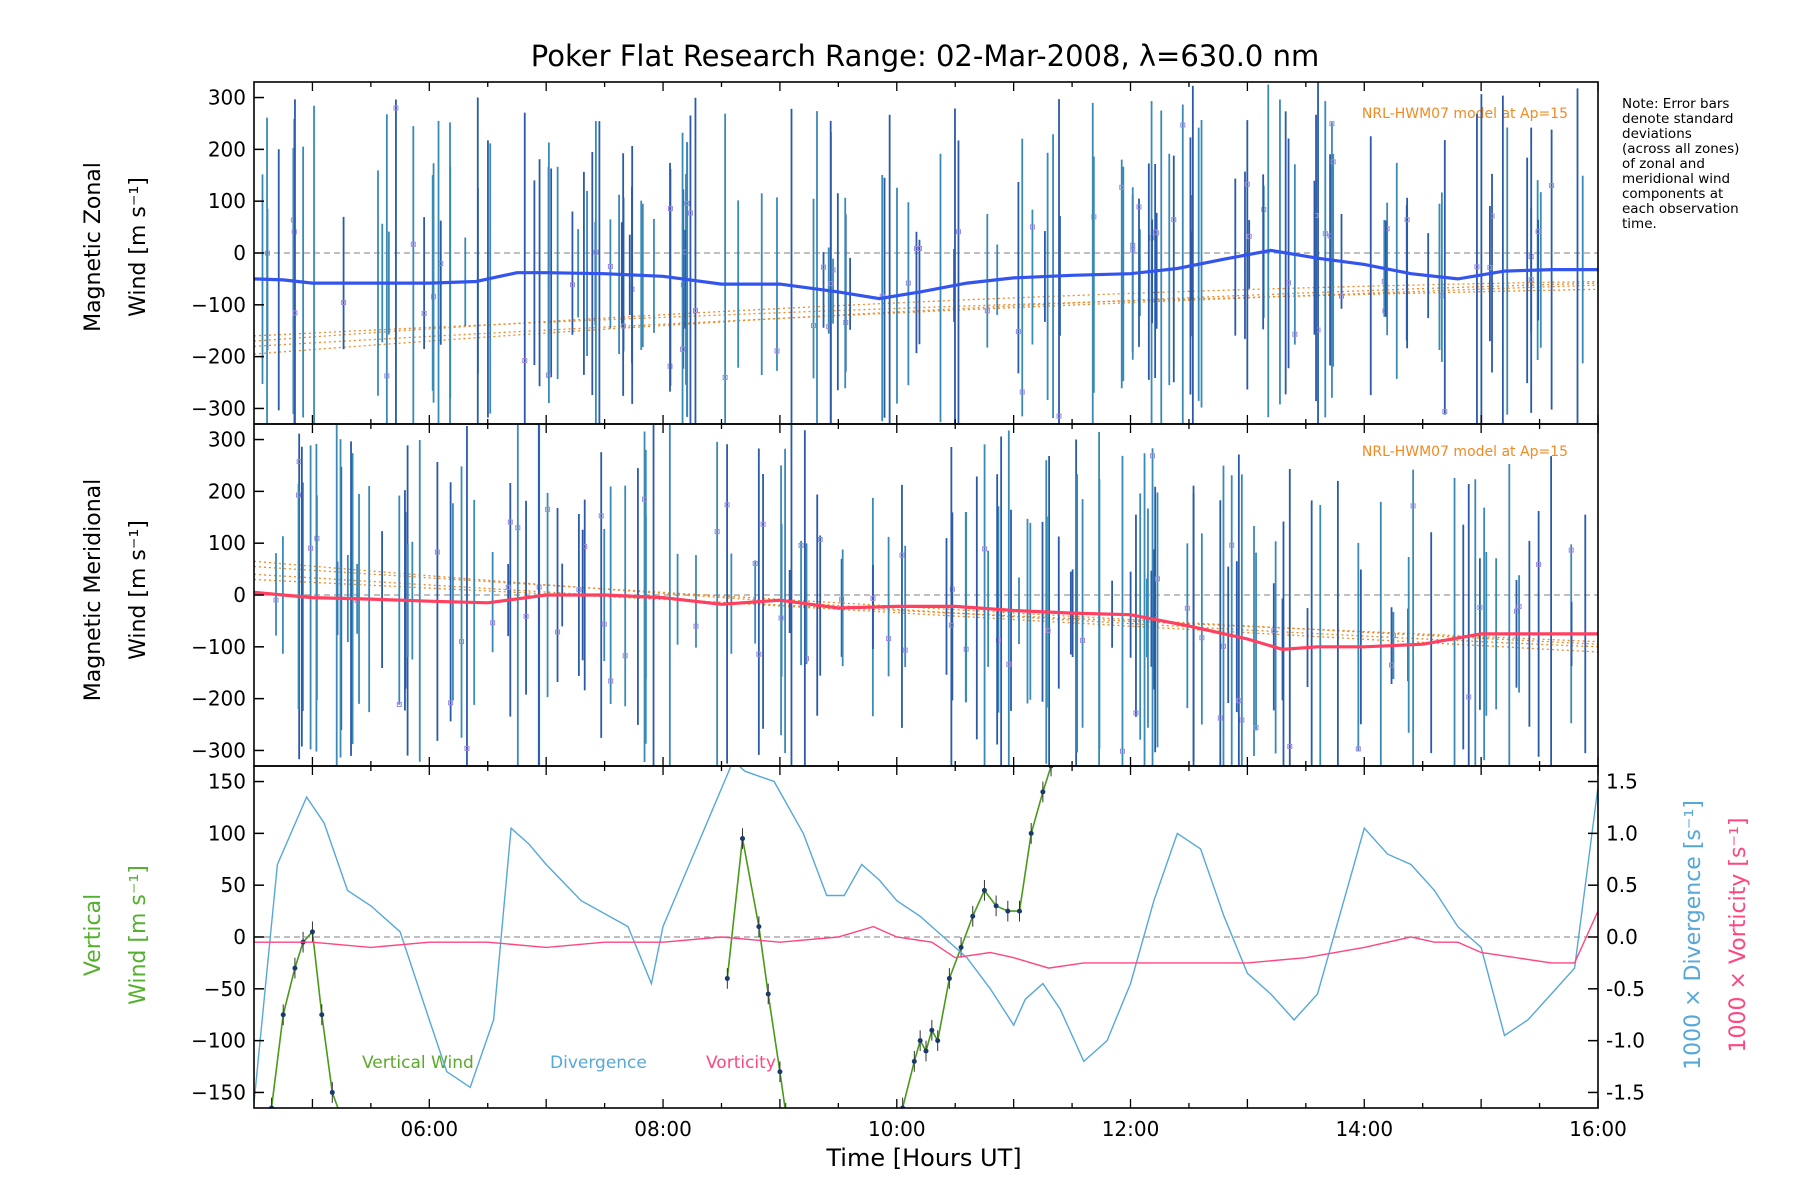 Image resolution: width=1800 pixels, height=1200 pixels. What do you see at coordinates (93, 590) in the screenshot?
I see `meridional-ylabel-line1: Magnetic Meridional` at bounding box center [93, 590].